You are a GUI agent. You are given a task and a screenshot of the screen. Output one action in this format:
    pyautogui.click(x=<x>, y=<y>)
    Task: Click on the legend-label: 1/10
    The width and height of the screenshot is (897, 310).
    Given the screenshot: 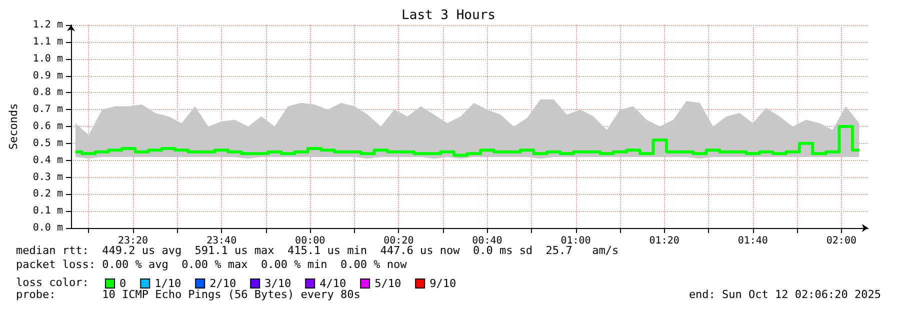 What is the action you would take?
    pyautogui.click(x=168, y=283)
    